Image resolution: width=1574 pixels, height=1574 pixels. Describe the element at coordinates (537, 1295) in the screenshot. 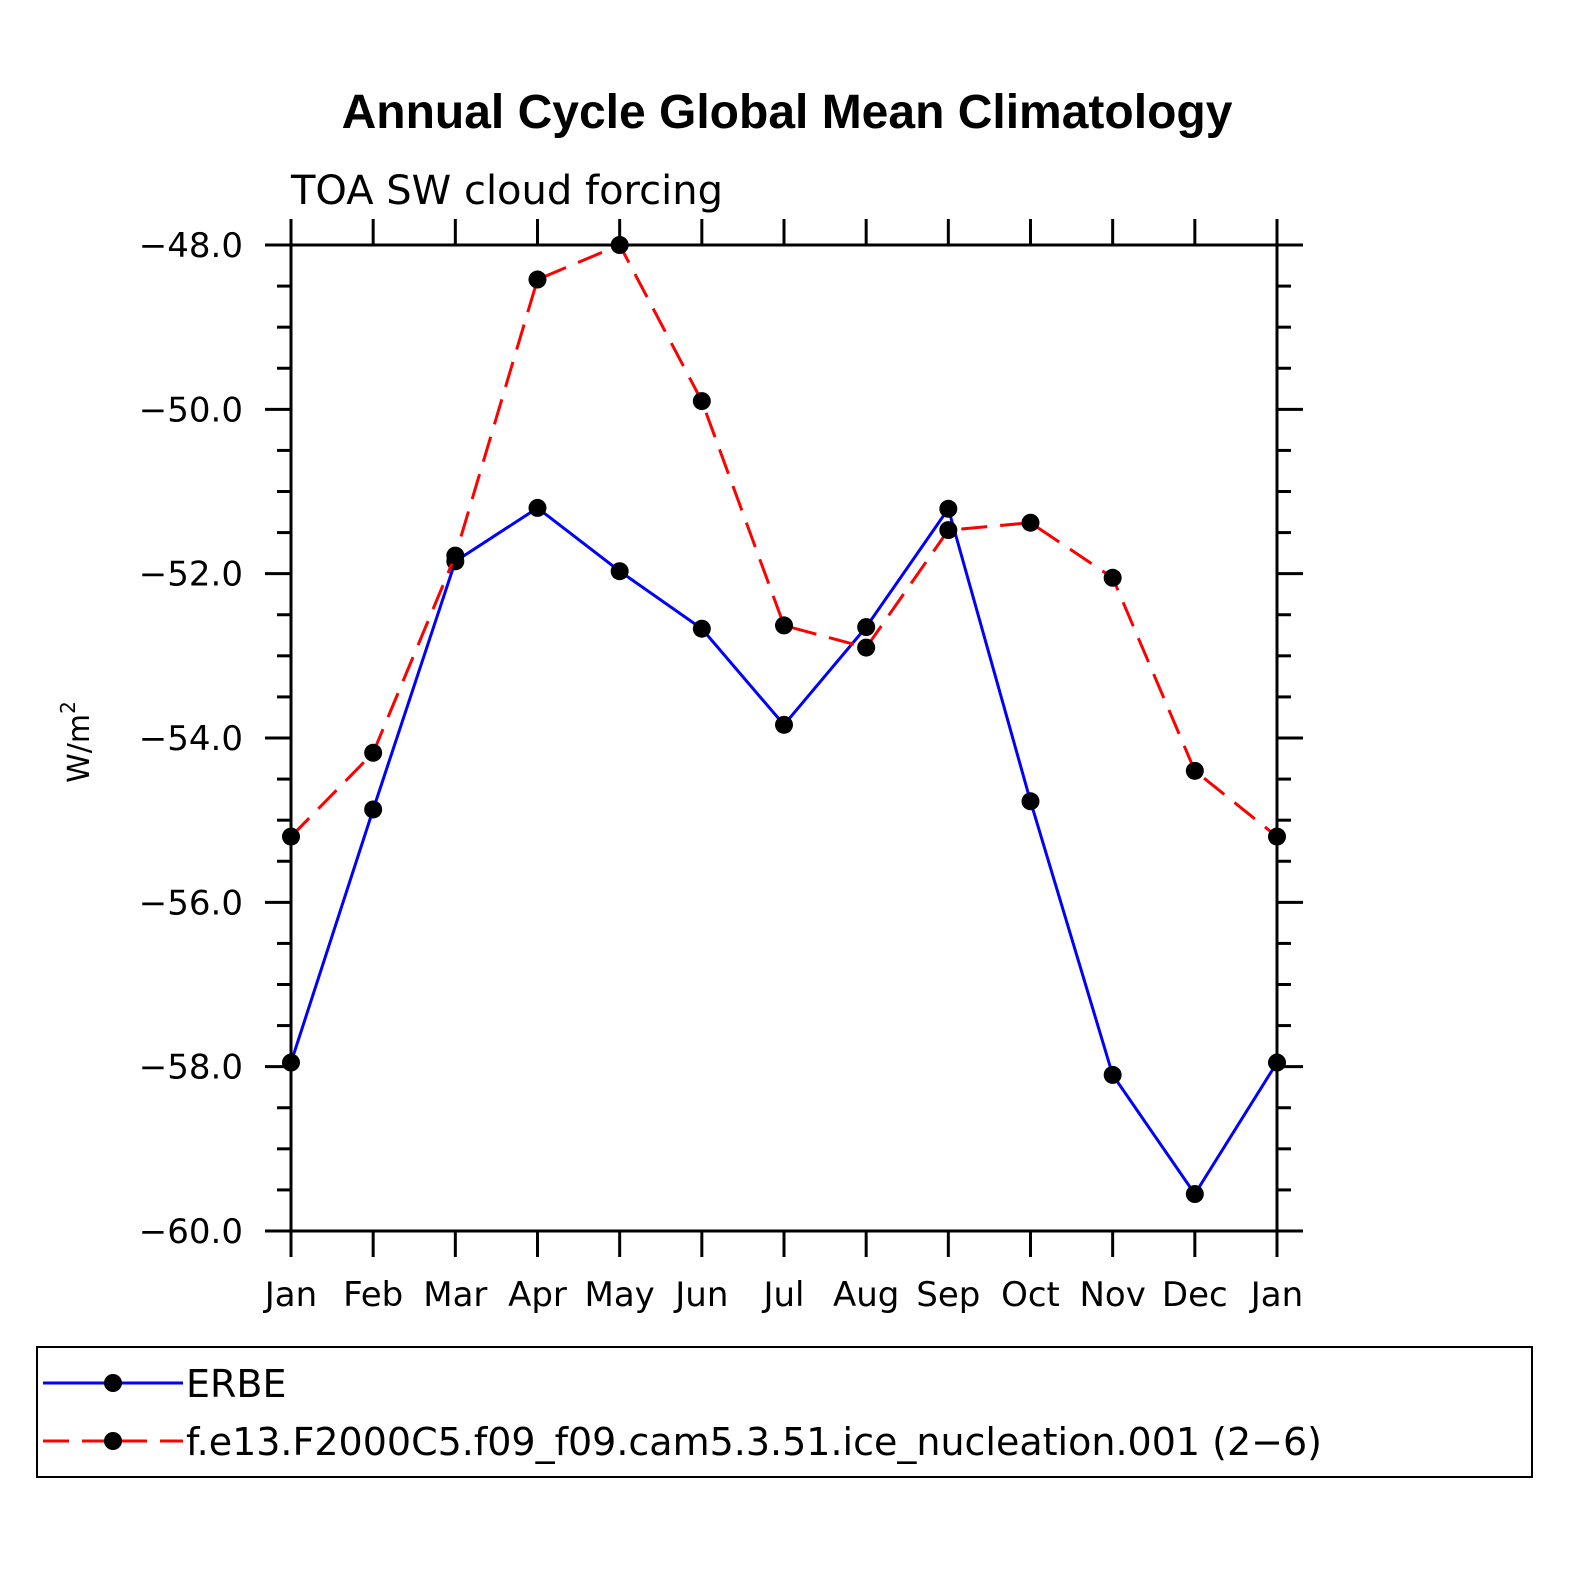

I see `x-tick-label: Apr` at that location.